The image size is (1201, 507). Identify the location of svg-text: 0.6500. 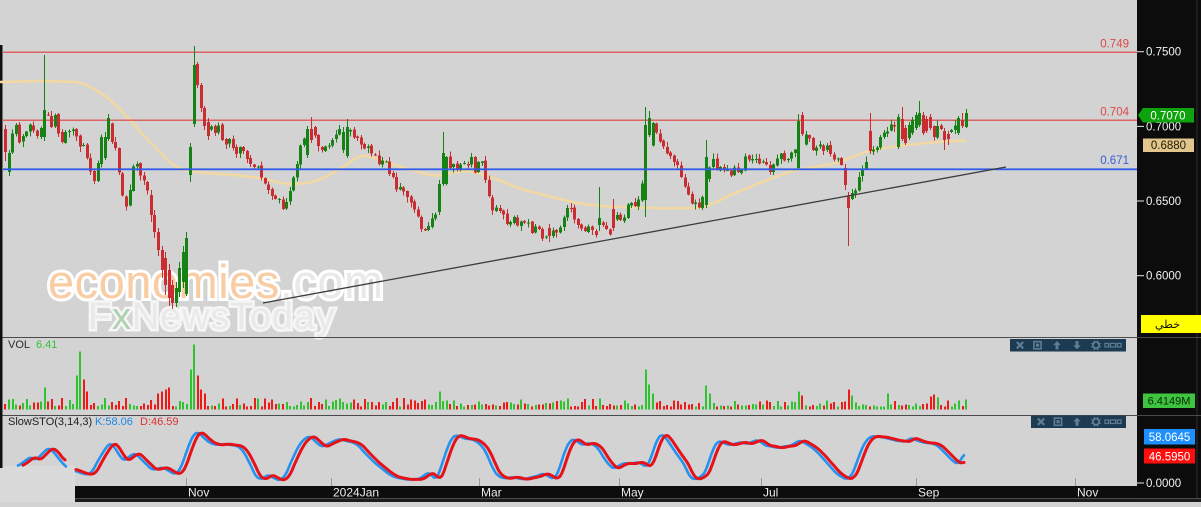
(1163, 202).